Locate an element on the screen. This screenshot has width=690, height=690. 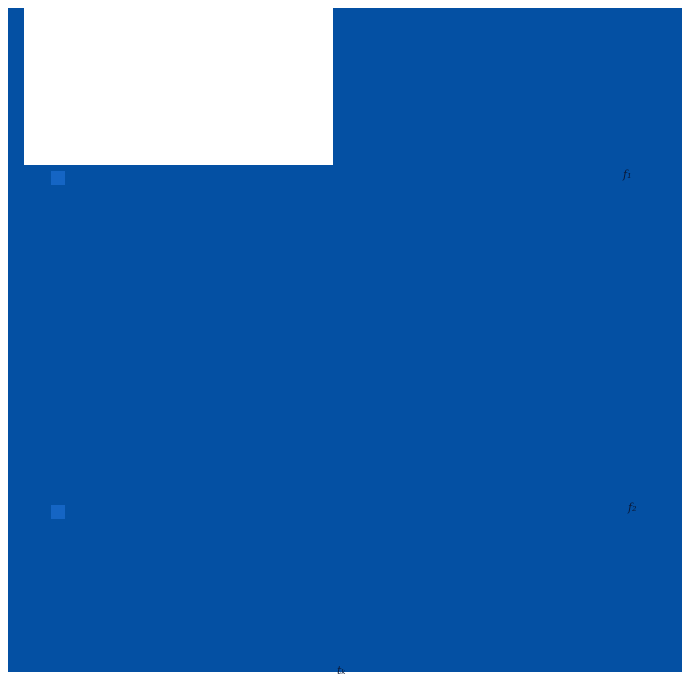
unfilled-notch-region is located at coordinates (178, 82).